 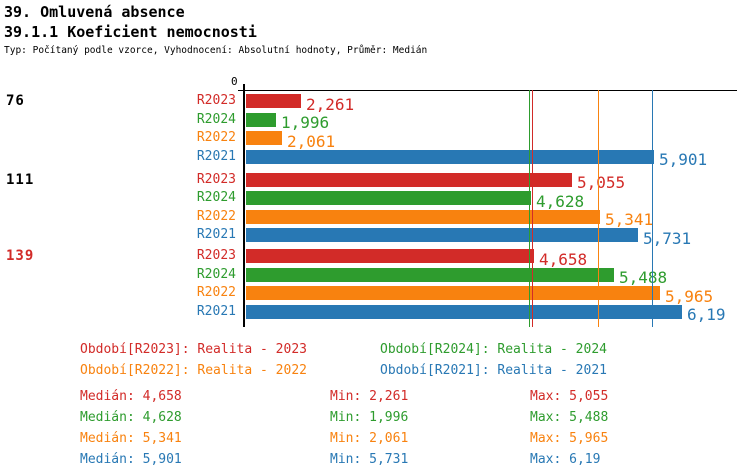 What do you see at coordinates (689, 296) in the screenshot?
I see `bar-value-label: 5,965` at bounding box center [689, 296].